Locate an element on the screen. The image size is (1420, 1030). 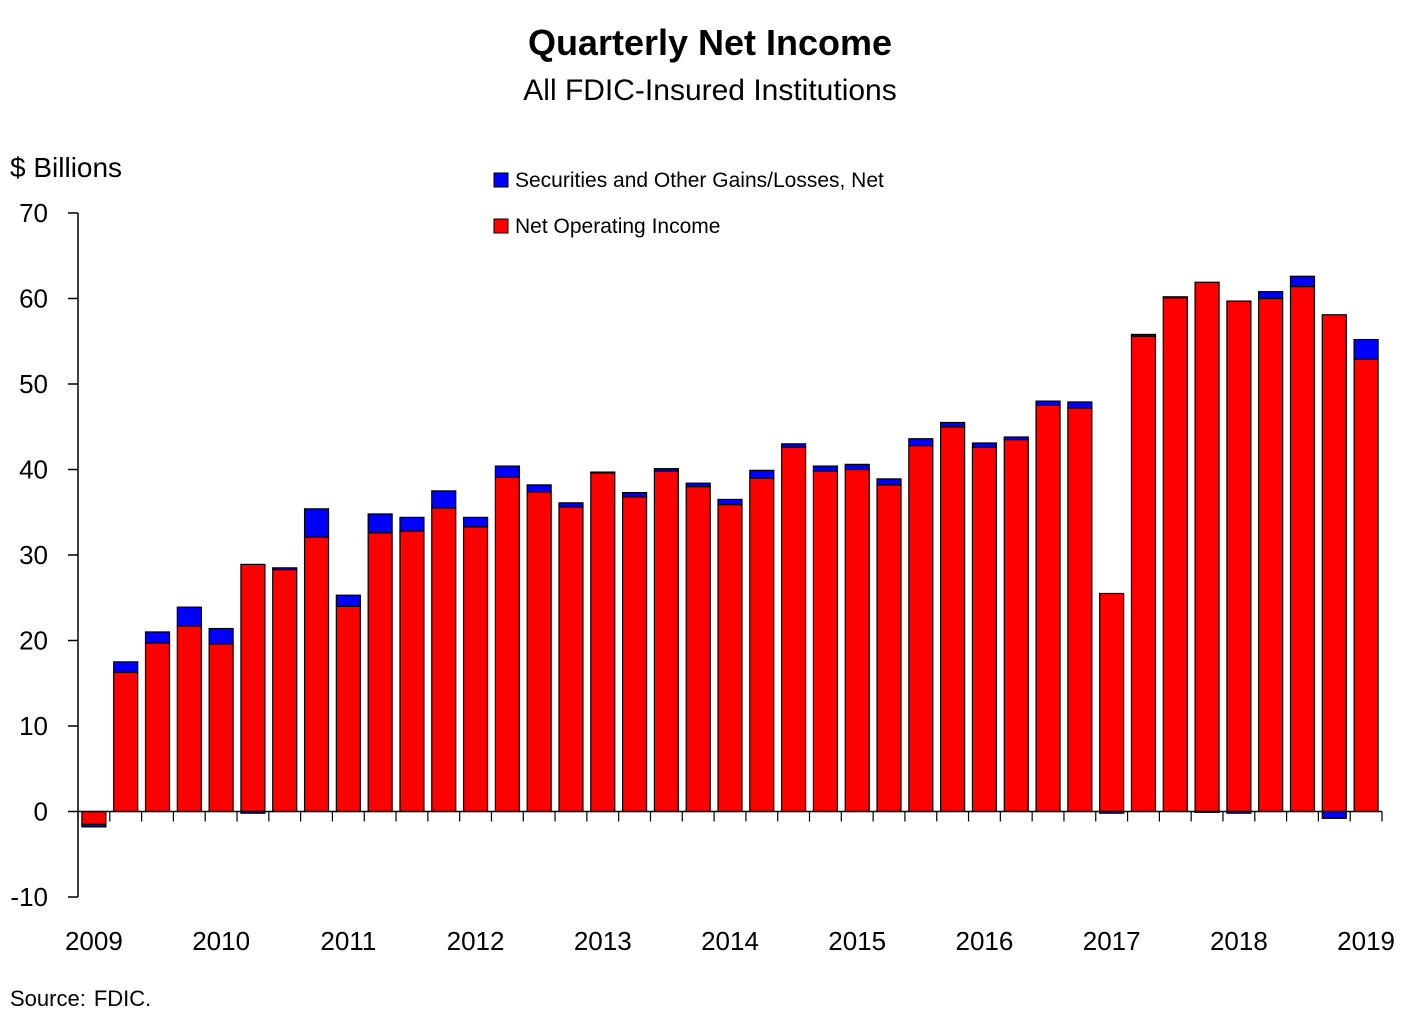
x-tick-label: 2015 is located at coordinates (857, 941).